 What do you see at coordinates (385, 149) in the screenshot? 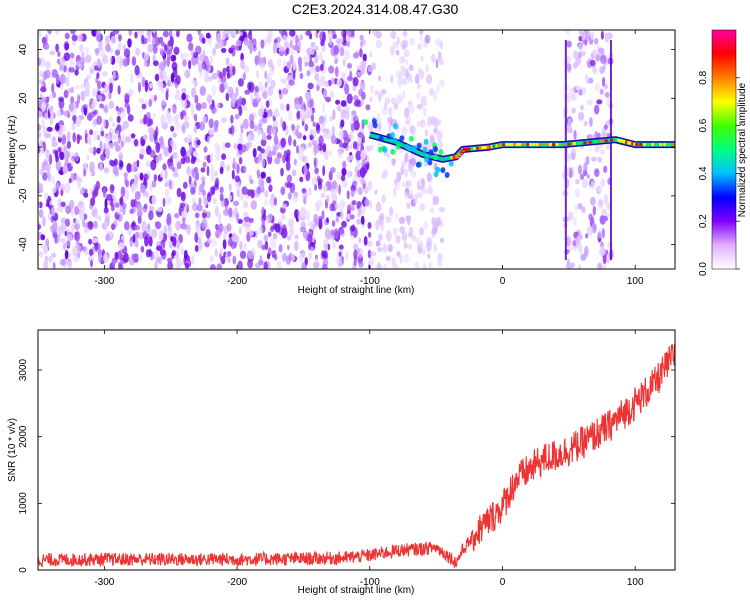
I see `spectrogram-track-blob` at bounding box center [385, 149].